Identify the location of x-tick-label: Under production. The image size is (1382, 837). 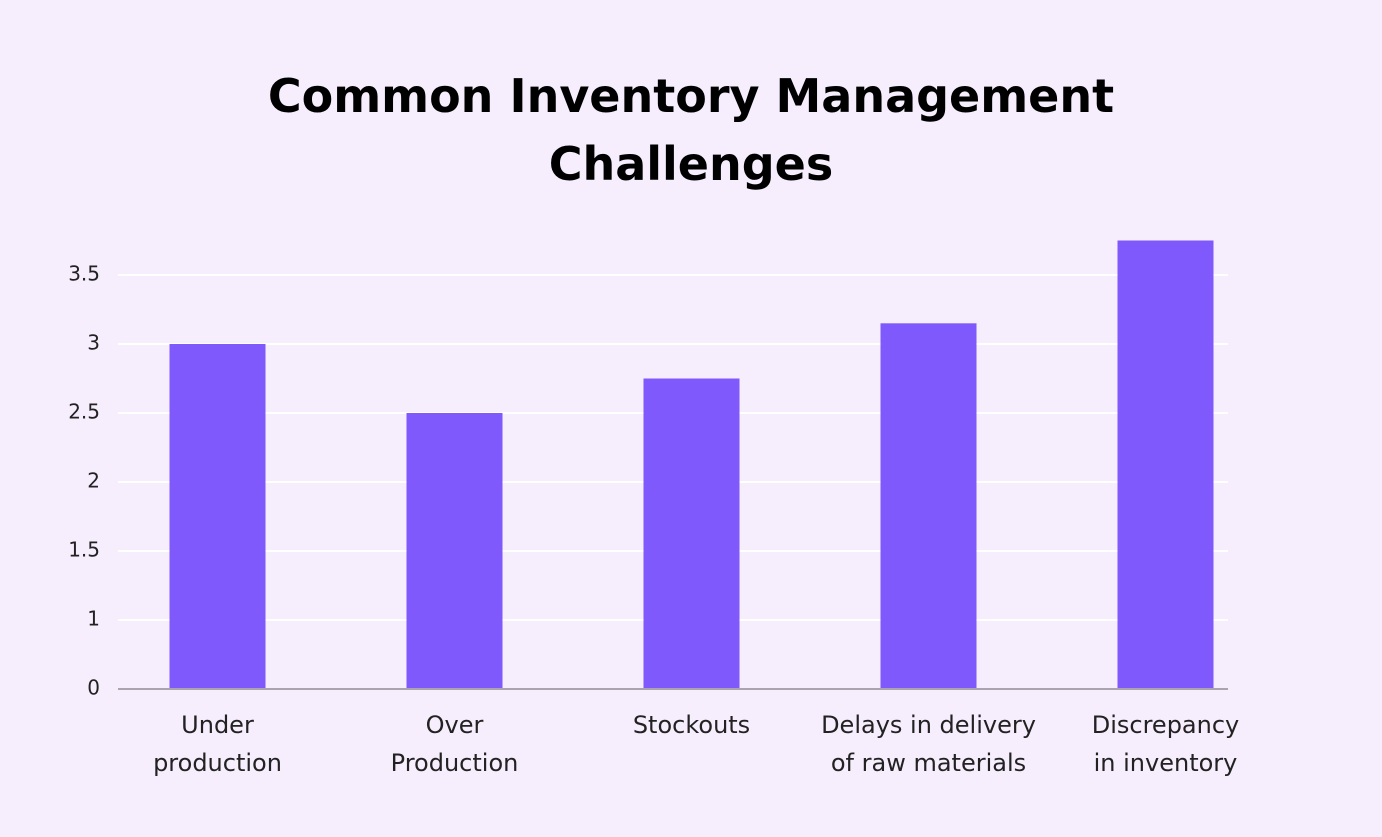
(217, 744).